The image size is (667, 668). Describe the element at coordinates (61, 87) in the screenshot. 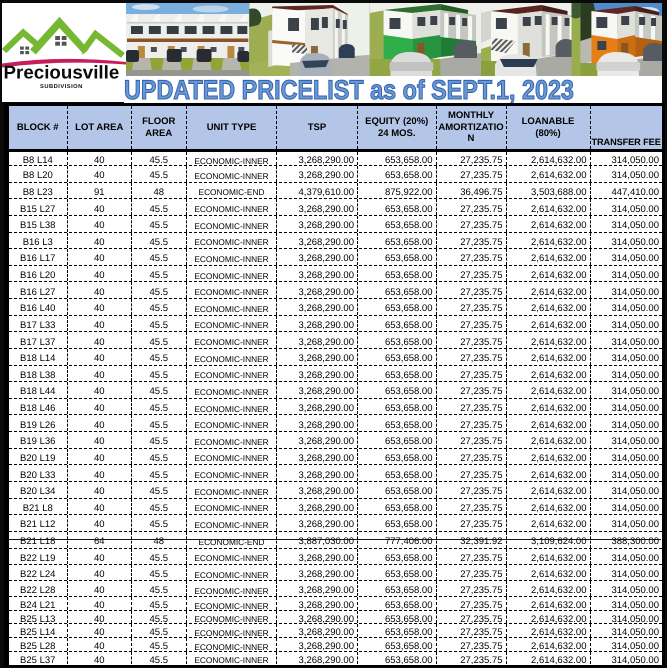

I see `svg-text: SUBDIVISION` at that location.